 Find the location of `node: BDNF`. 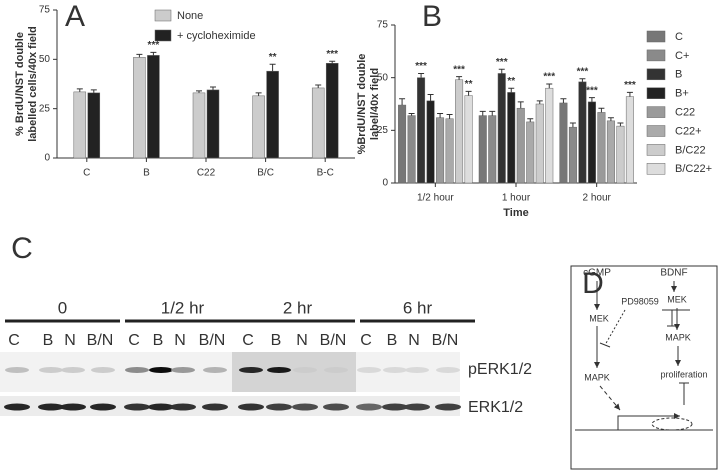

node: BDNF is located at coordinates (673, 273).